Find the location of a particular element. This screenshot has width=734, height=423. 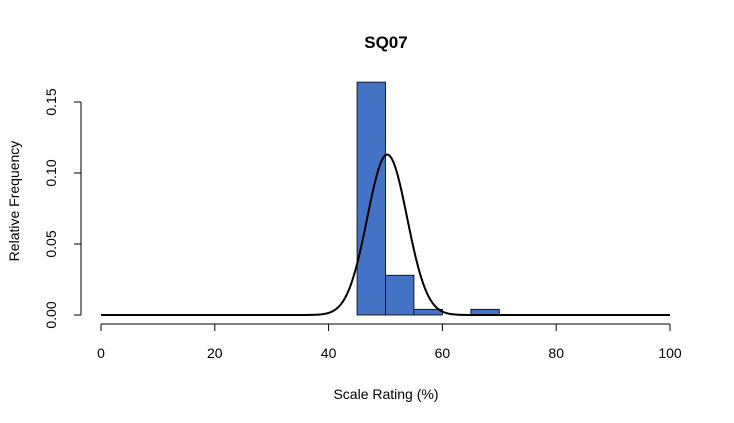

y-tick-label-0.05: 0.05 is located at coordinates (51, 243).